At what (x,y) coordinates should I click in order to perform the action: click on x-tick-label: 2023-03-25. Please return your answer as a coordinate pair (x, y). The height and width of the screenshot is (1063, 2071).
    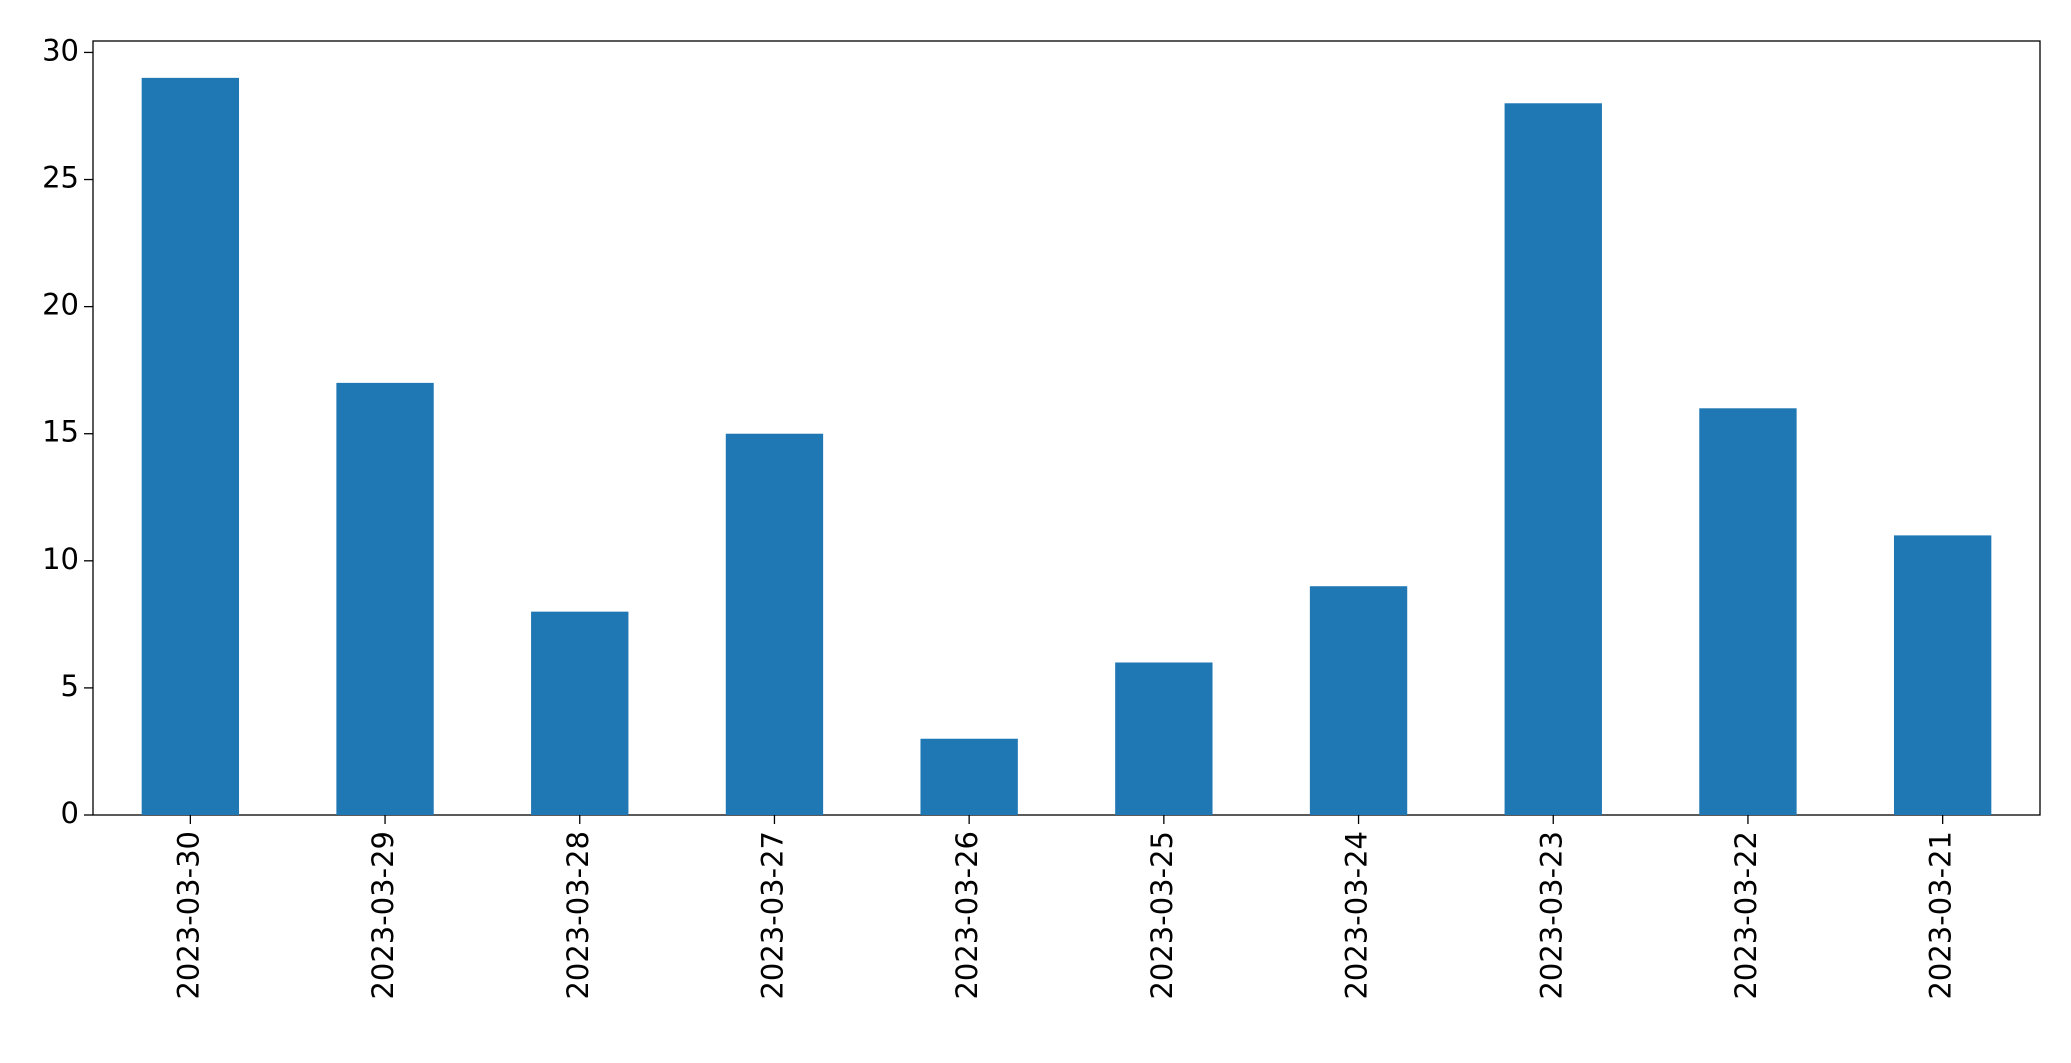
    Looking at the image, I should click on (1162, 915).